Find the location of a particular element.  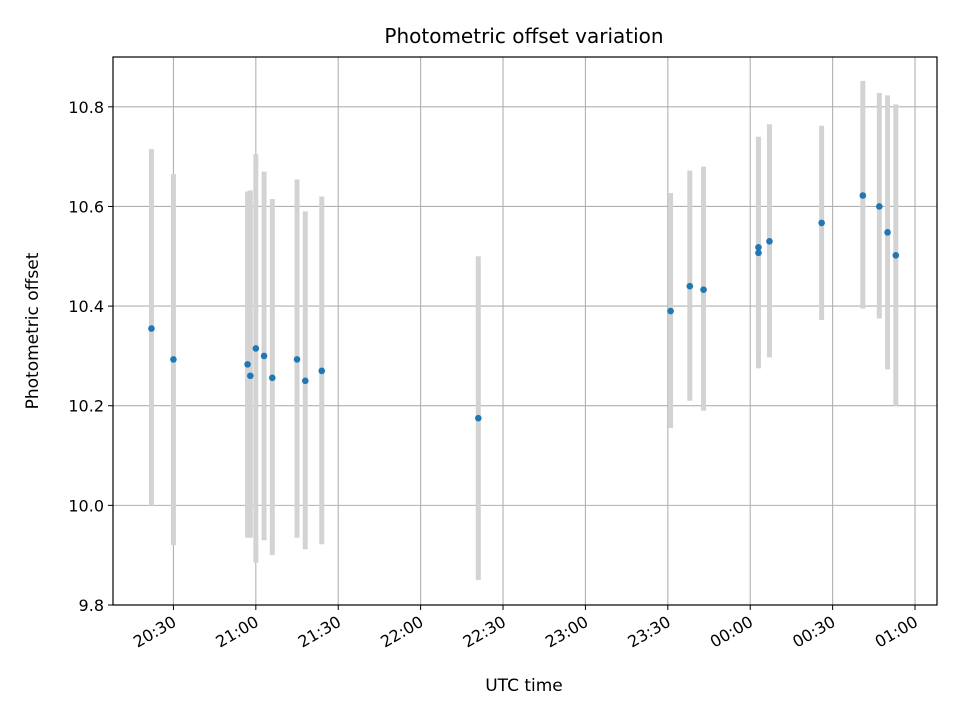

y-axis-ticks: 9.8 10.0 10.2 10.4 10.6 10.8 is located at coordinates (90, 356).